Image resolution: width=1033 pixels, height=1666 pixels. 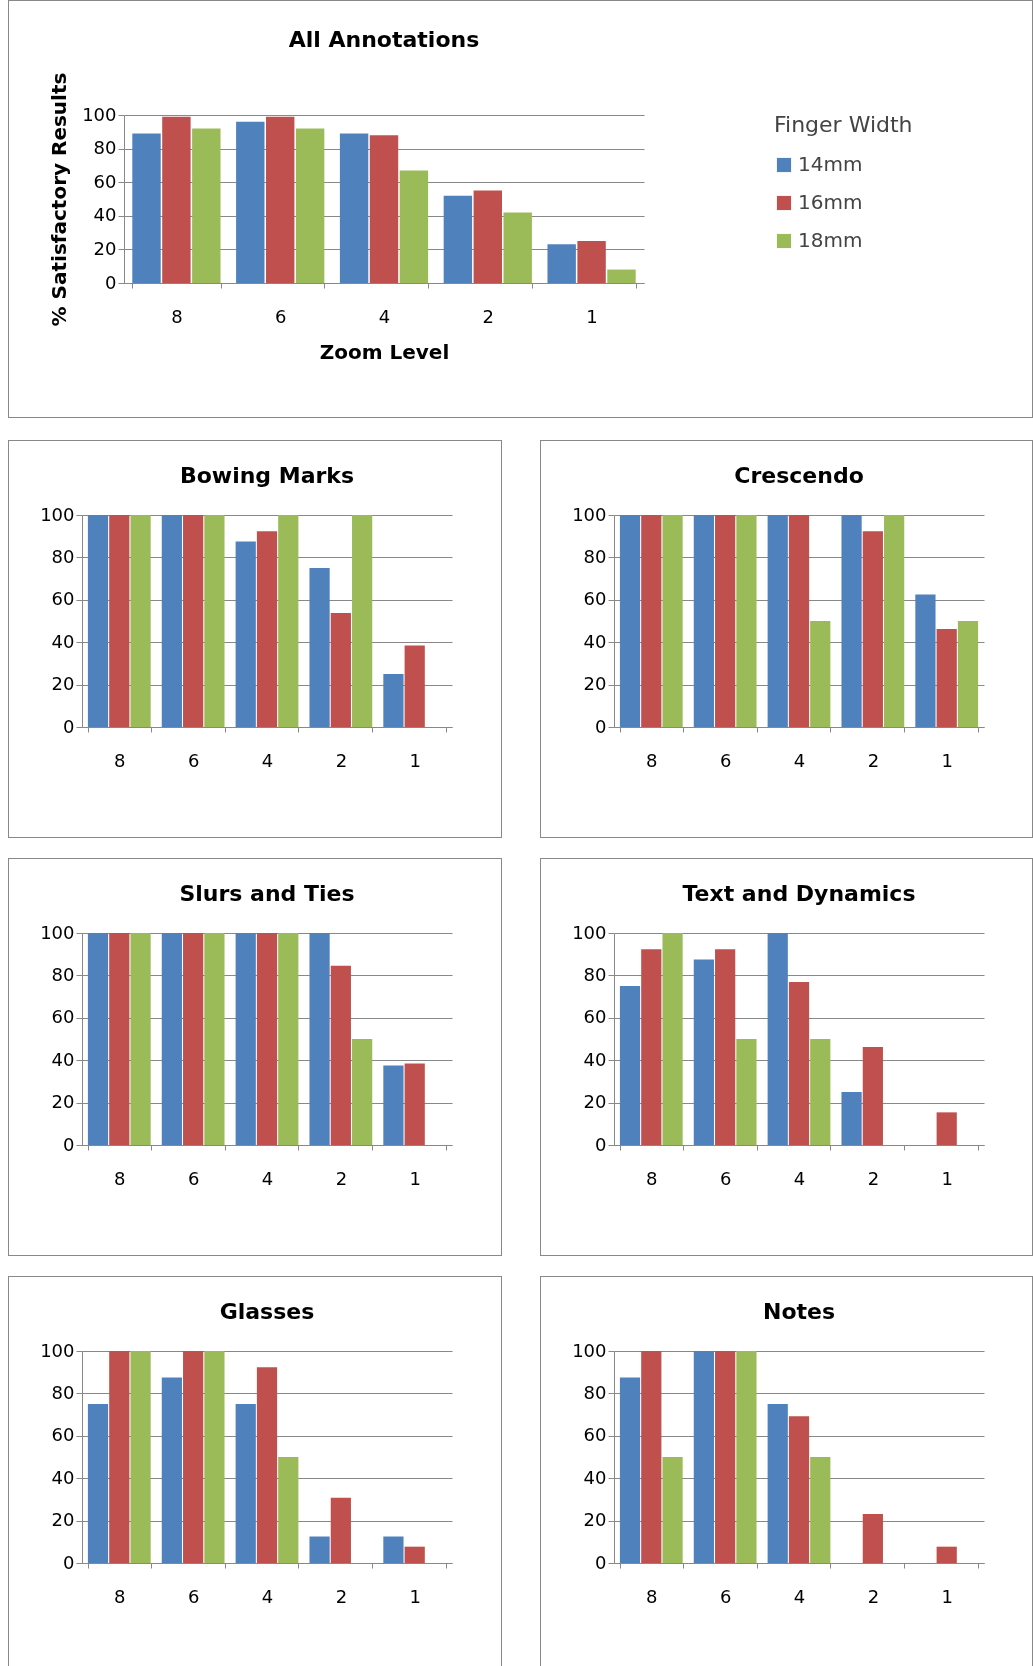 What do you see at coordinates (799, 475) in the screenshot?
I see `chart-title: Crescendo` at bounding box center [799, 475].